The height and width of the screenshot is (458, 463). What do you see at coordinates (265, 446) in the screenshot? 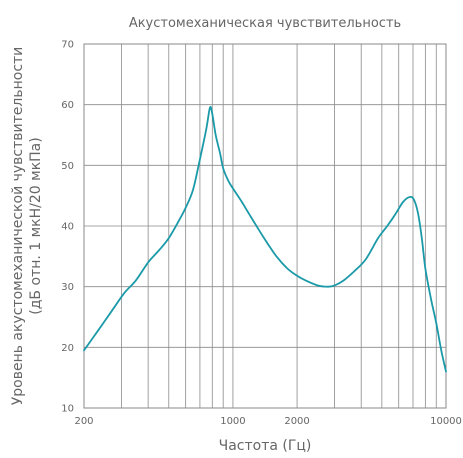
I see `x-axis-title: Частота (Гц)` at bounding box center [265, 446].